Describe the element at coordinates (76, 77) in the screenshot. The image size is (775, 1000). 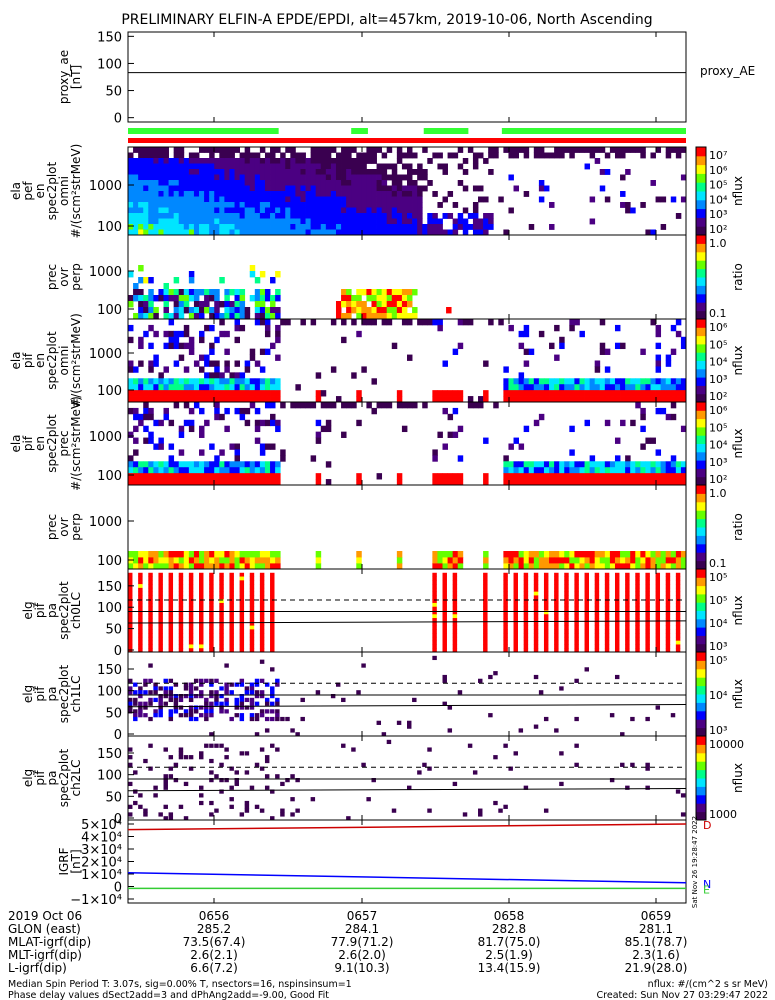
I see `y-axis-label: [nT]` at that location.